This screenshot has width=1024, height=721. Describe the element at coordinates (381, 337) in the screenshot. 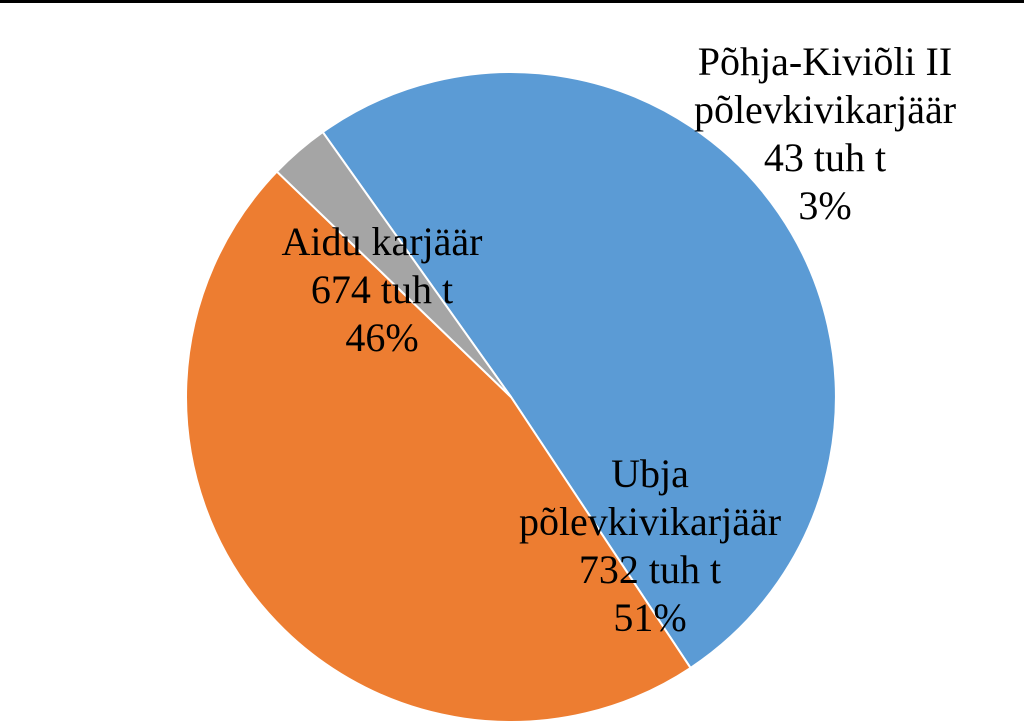

I see `data-label-line: 46%` at that location.